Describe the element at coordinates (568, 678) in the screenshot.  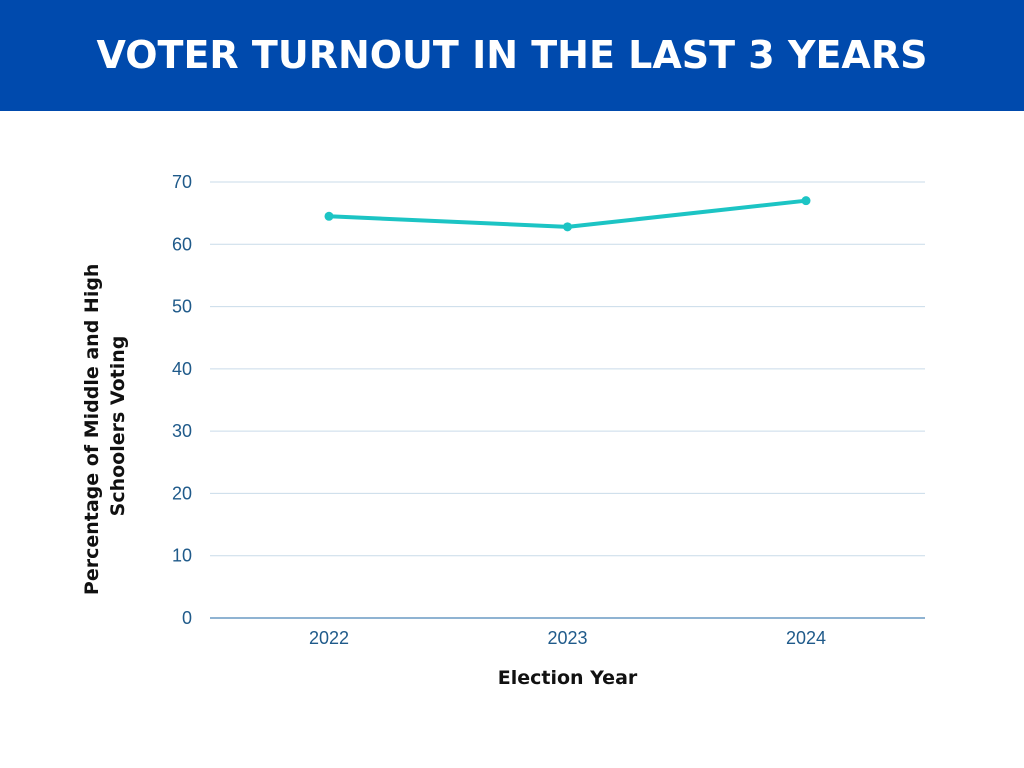
I see `x-axis-title: Election Year` at that location.